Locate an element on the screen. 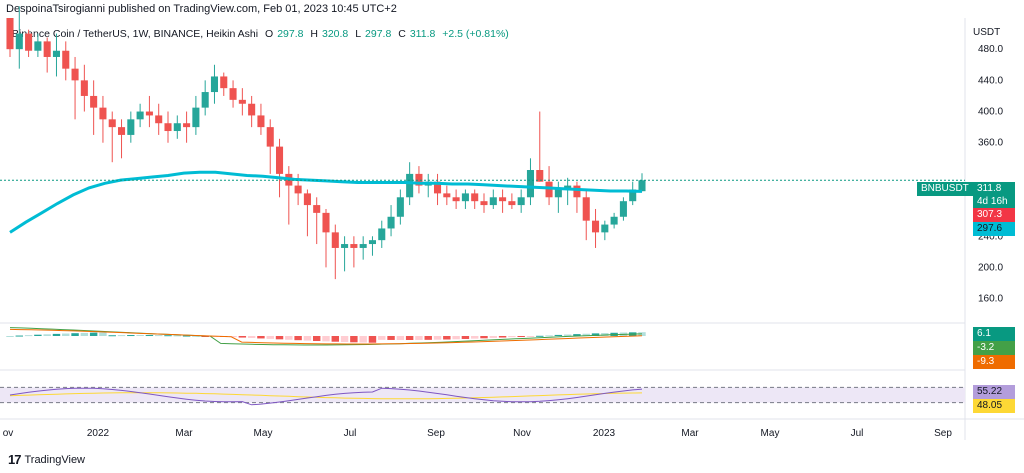  macd-tag-1: 6.1 is located at coordinates (994, 334).